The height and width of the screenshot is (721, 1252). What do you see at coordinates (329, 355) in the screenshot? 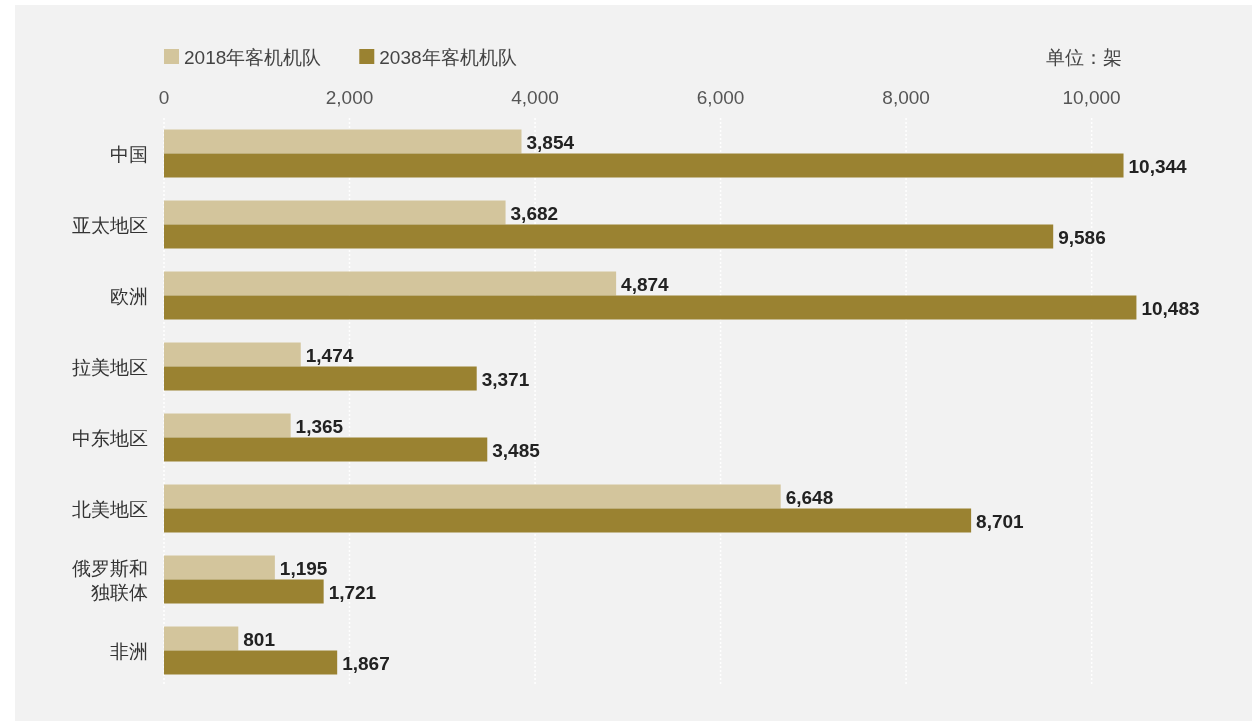
I see `data-label: 1,474` at bounding box center [329, 355].